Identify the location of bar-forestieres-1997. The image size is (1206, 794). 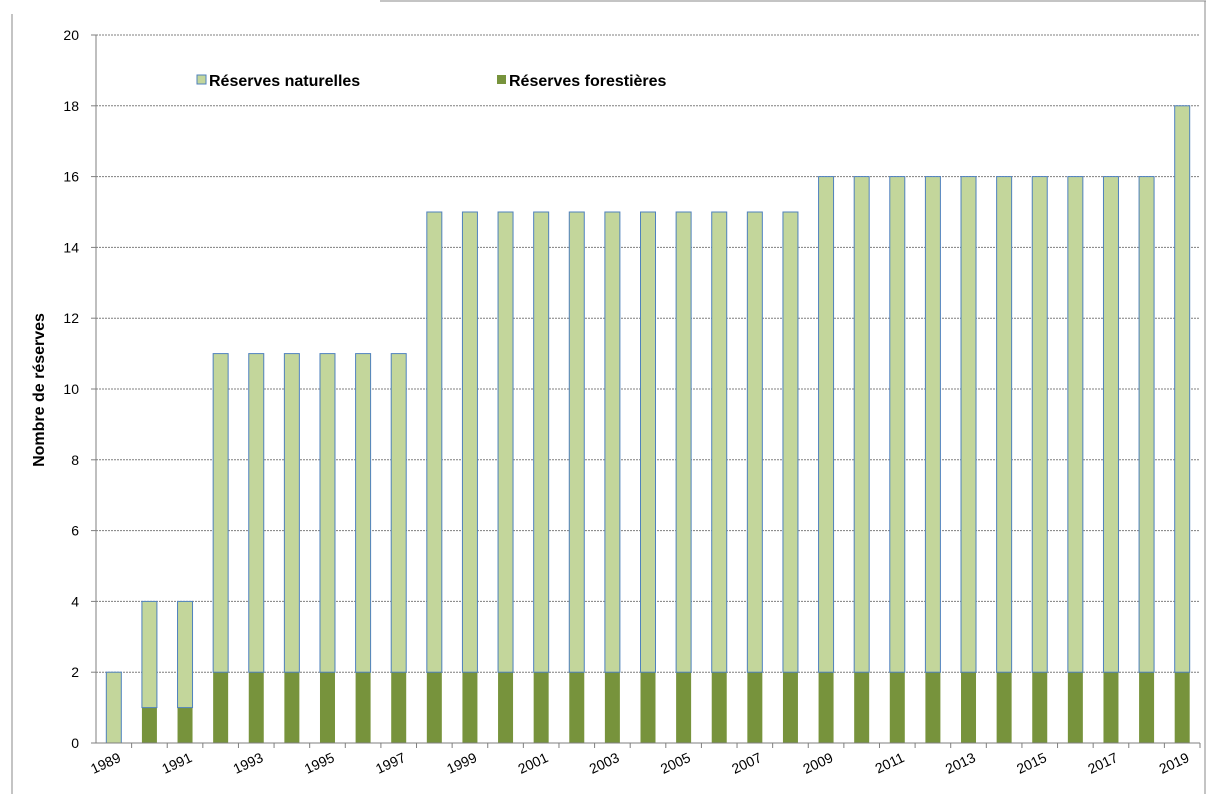
(399, 707).